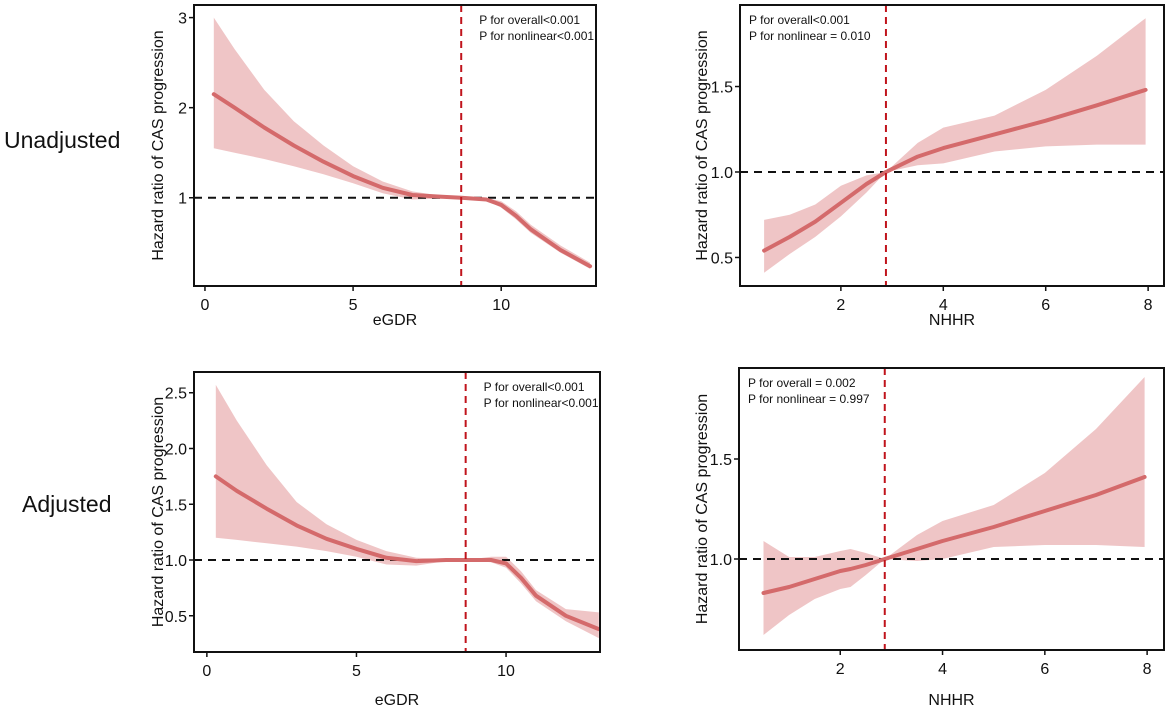  I want to click on p-value-annotation: P for overall = 0.002, so click(802, 383).